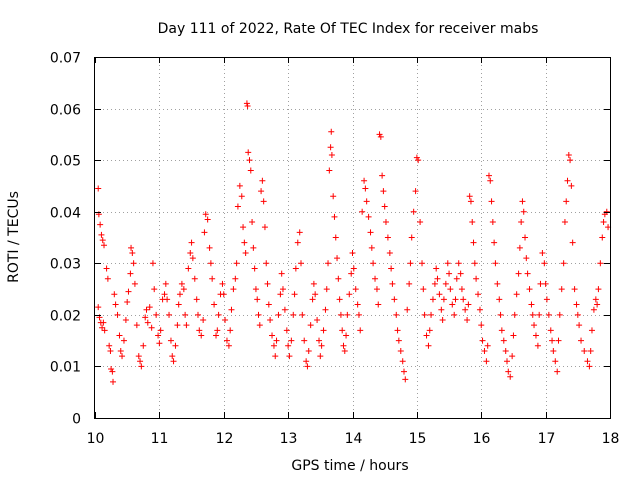  I want to click on x-tick-label: 16, so click(482, 439).